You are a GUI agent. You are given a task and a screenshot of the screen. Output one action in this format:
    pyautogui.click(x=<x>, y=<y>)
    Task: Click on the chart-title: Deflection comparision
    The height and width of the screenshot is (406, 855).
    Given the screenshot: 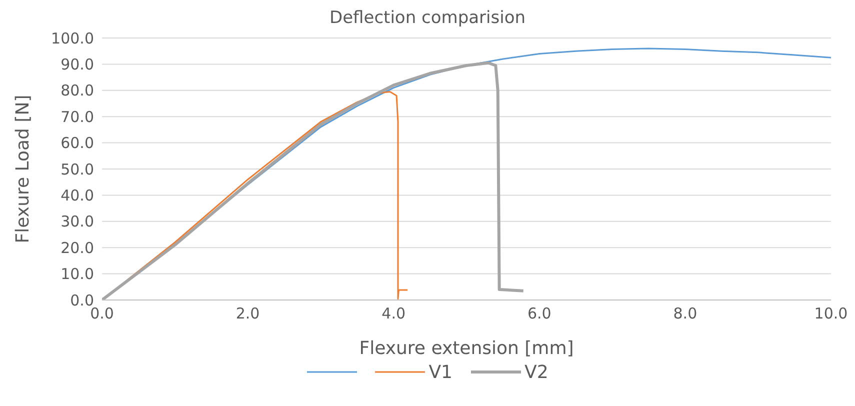 What is the action you would take?
    pyautogui.click(x=427, y=19)
    